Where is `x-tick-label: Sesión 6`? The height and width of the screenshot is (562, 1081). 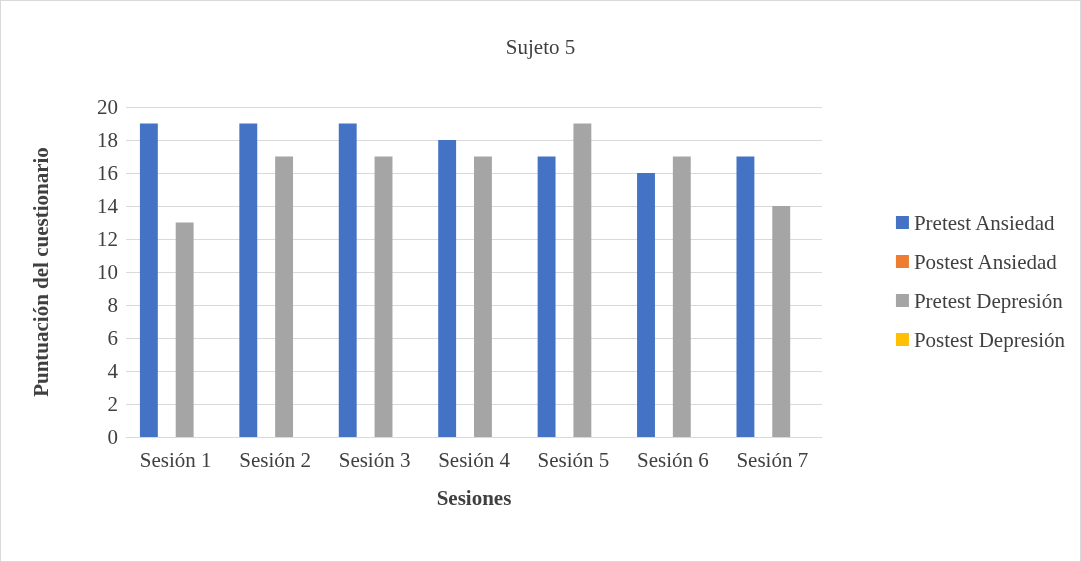
x-tick-label: Sesión 6 is located at coordinates (672, 459).